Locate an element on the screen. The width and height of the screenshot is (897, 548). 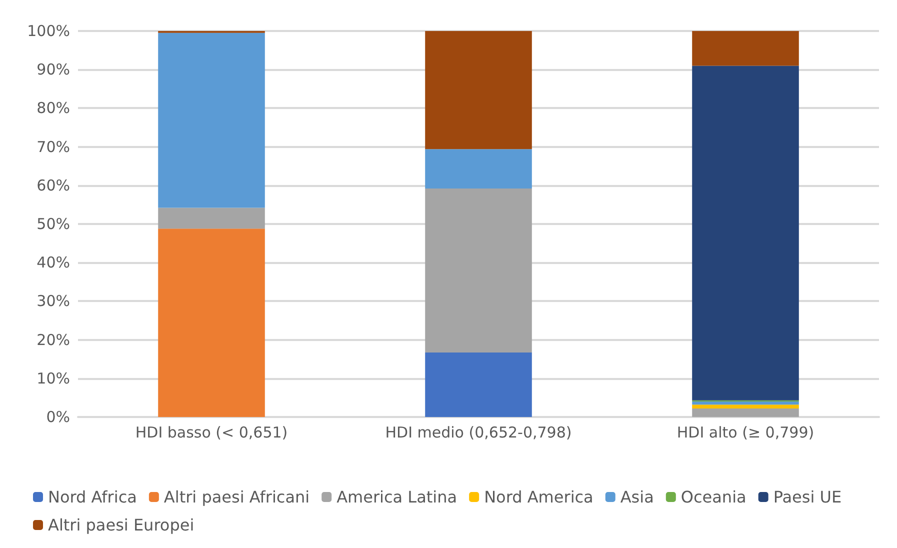
y-tick-label: 80% is located at coordinates (53, 108).